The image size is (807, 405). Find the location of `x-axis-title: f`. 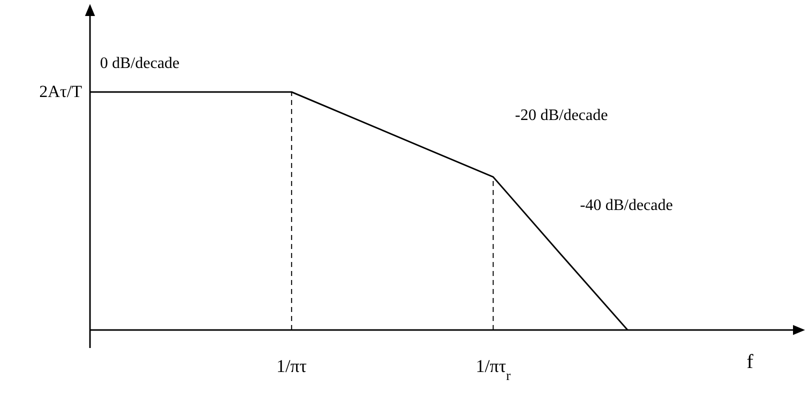

x-axis-title: f is located at coordinates (750, 362).